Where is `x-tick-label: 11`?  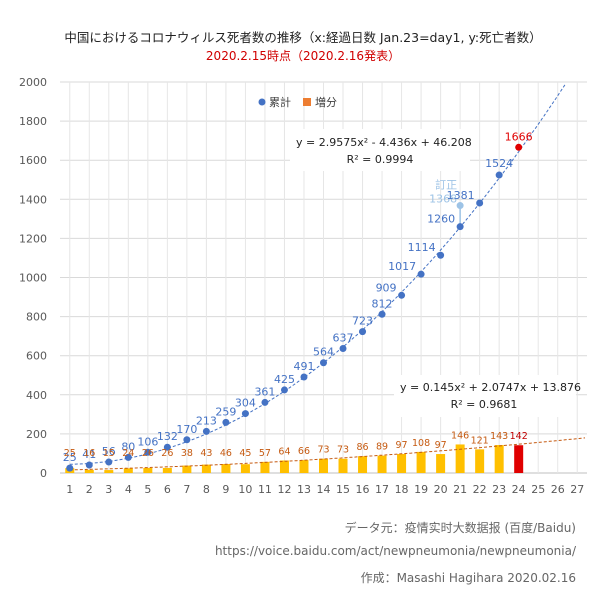
x-tick-label: 11 is located at coordinates (265, 489).